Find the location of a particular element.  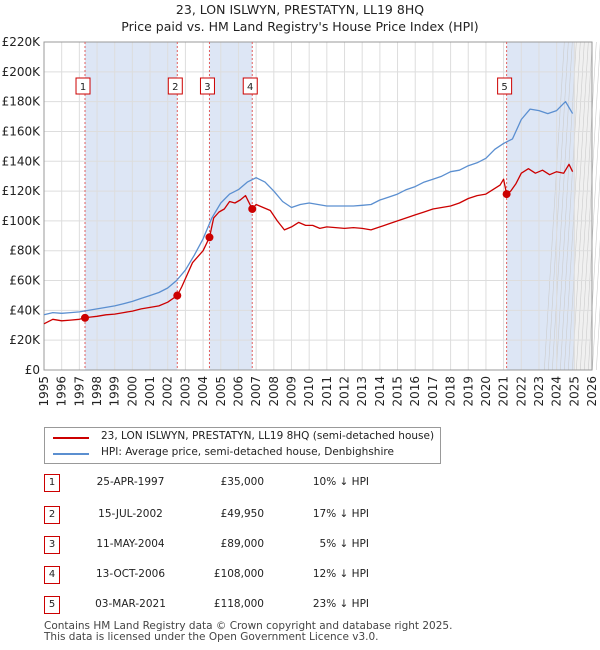

x-tick-label: 2004 is located at coordinates (203, 391).